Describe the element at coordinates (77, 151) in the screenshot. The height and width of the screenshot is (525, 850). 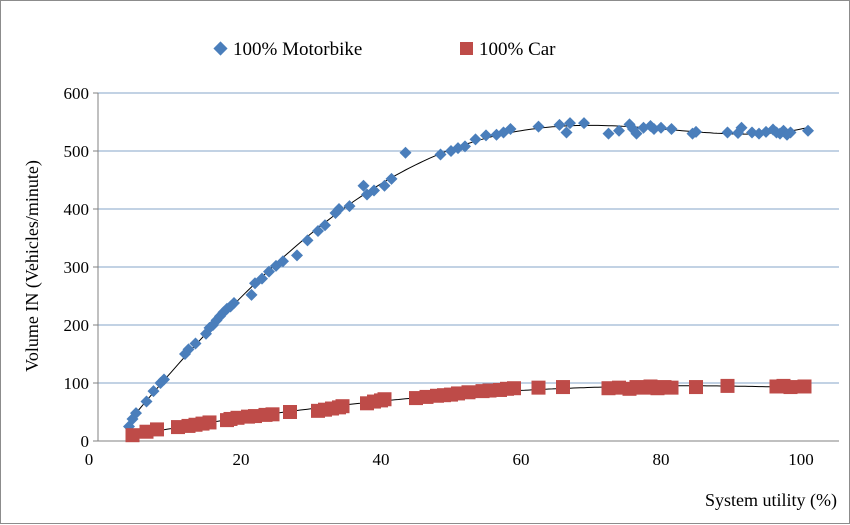
I see `y-tick-label-500: 500` at that location.